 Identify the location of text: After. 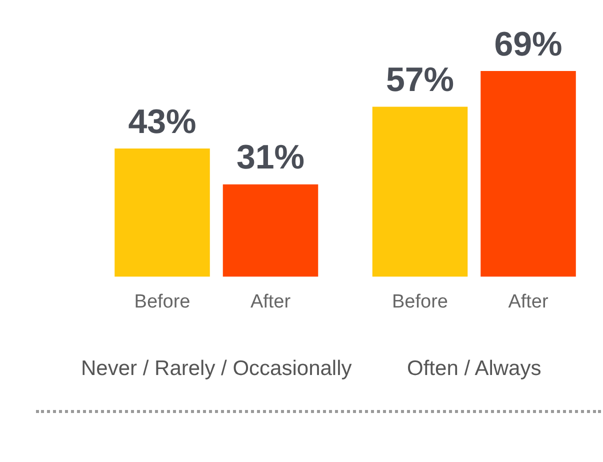
(528, 302).